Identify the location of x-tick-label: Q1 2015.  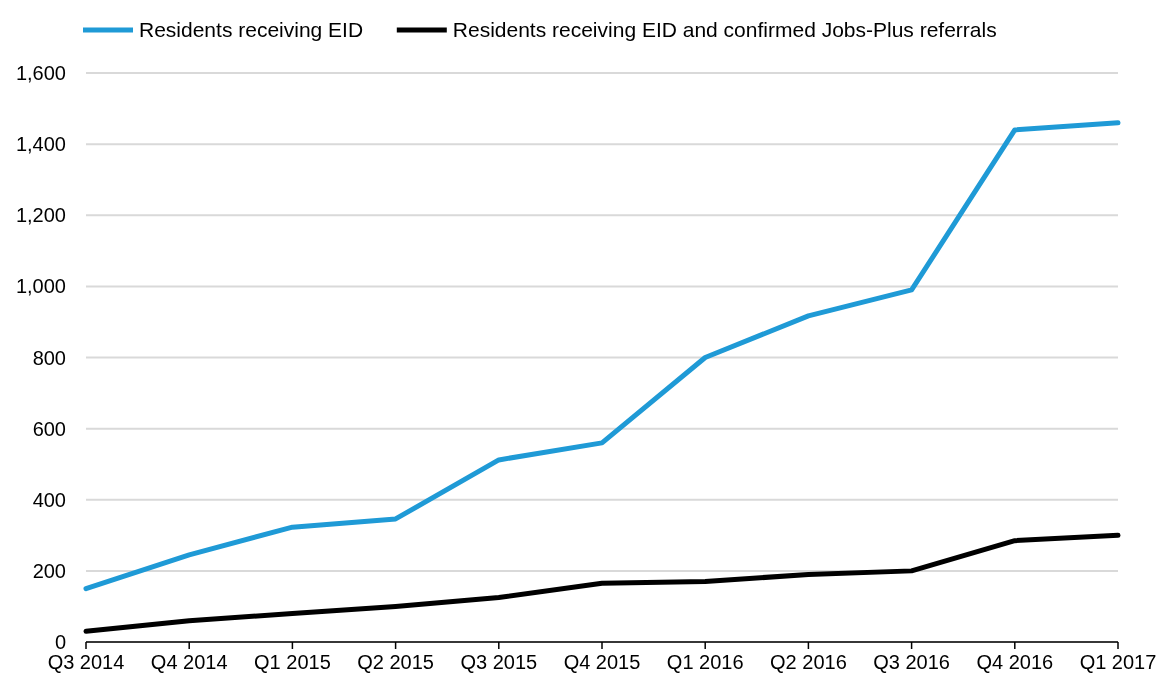
(292, 662).